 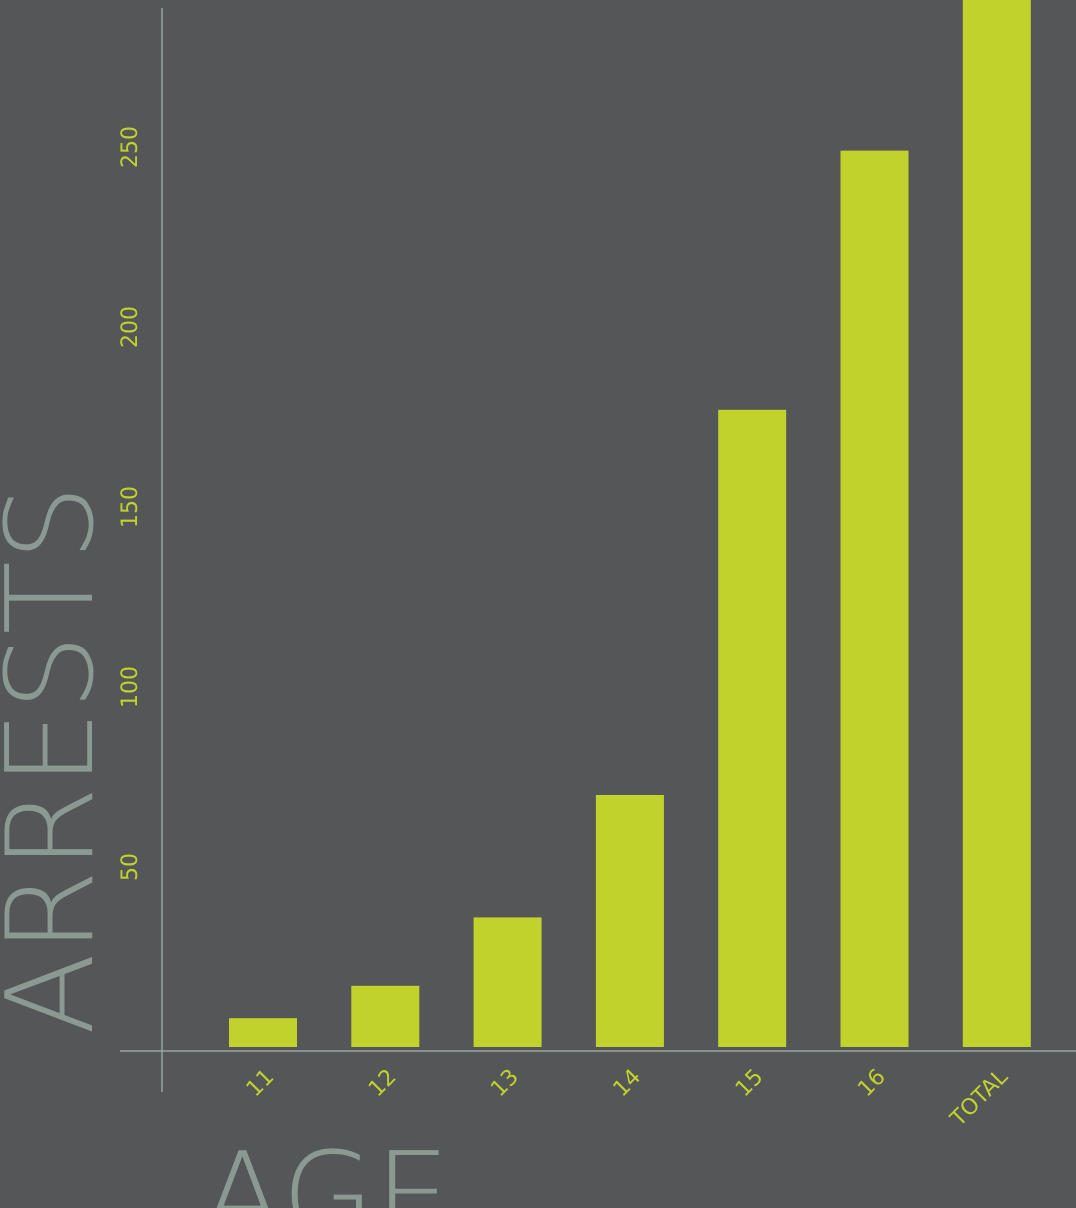 What do you see at coordinates (749, 1083) in the screenshot?
I see `x-tick-label: 15` at bounding box center [749, 1083].